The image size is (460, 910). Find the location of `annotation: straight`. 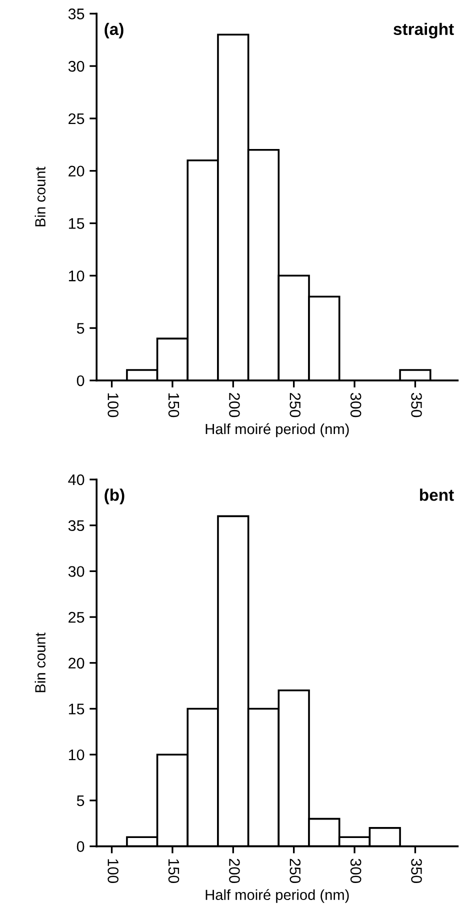

annotation: straight is located at coordinates (424, 30).